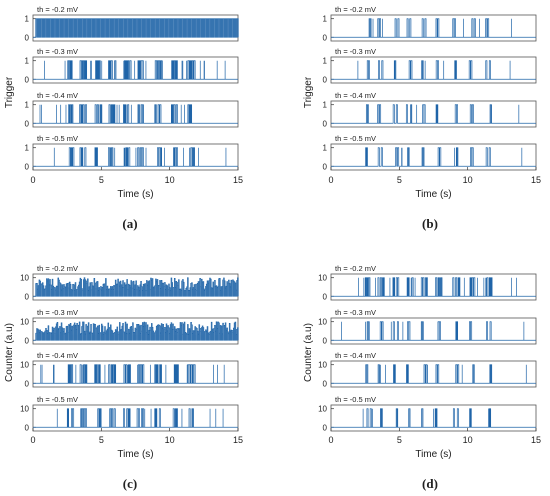 The width and height of the screenshot is (550, 496). I want to click on panel-caption: (c), so click(130, 483).